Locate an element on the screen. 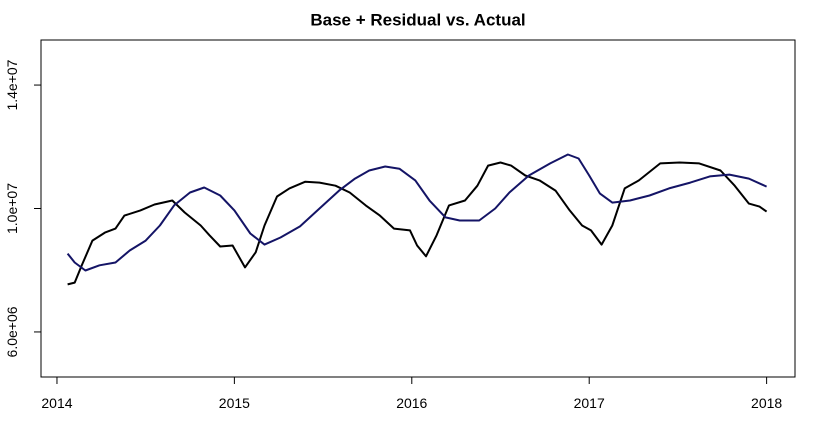  x-tick-label: 2014 is located at coordinates (56, 403).